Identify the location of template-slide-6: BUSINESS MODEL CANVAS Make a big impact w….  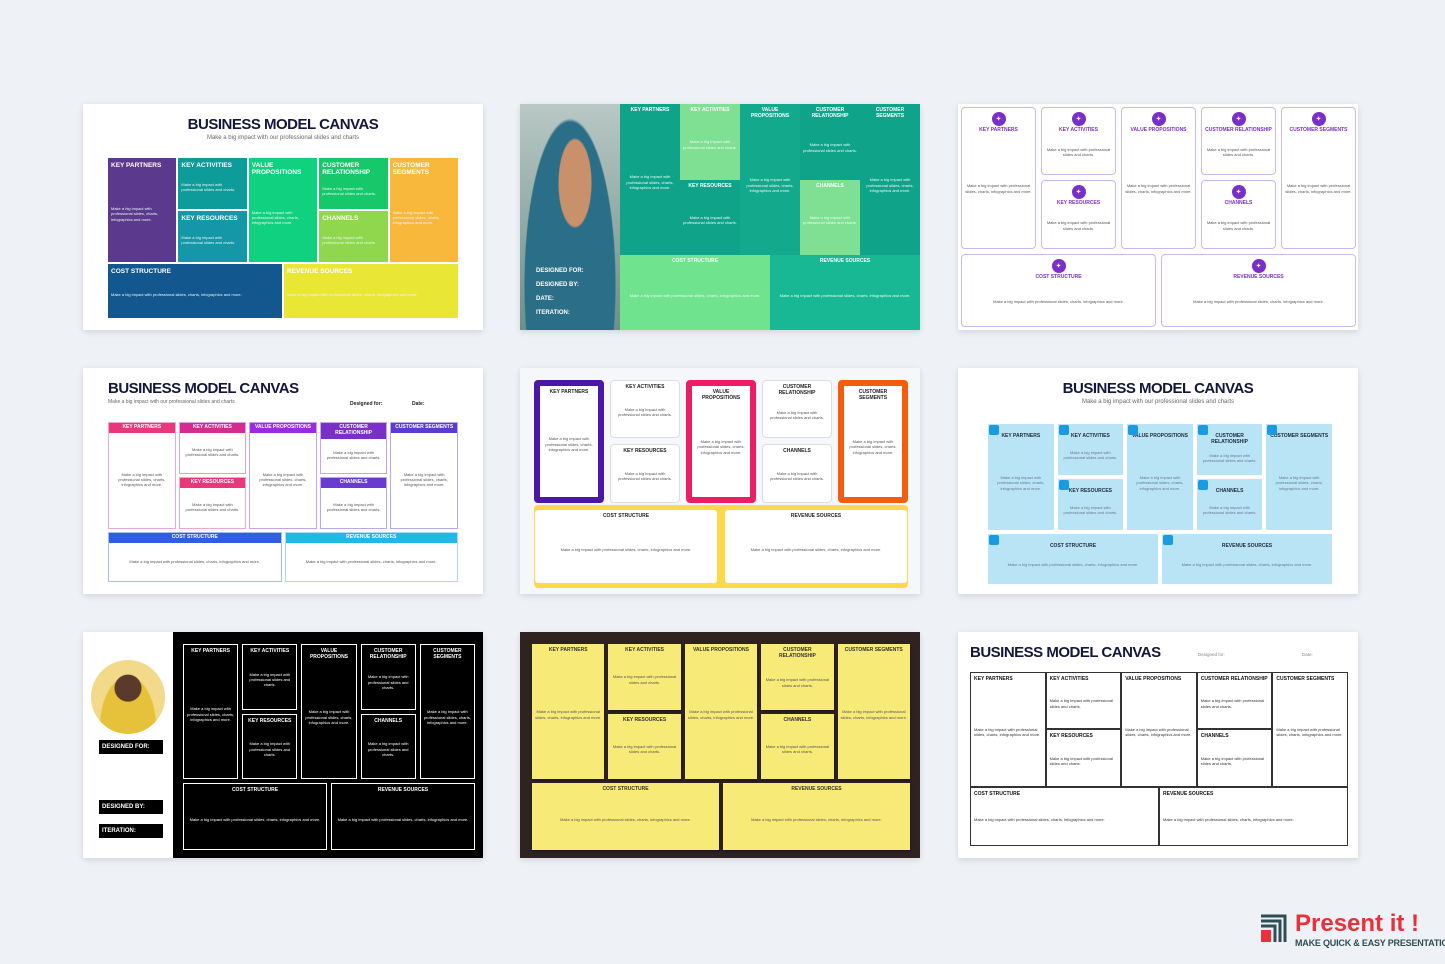
(1158, 481).